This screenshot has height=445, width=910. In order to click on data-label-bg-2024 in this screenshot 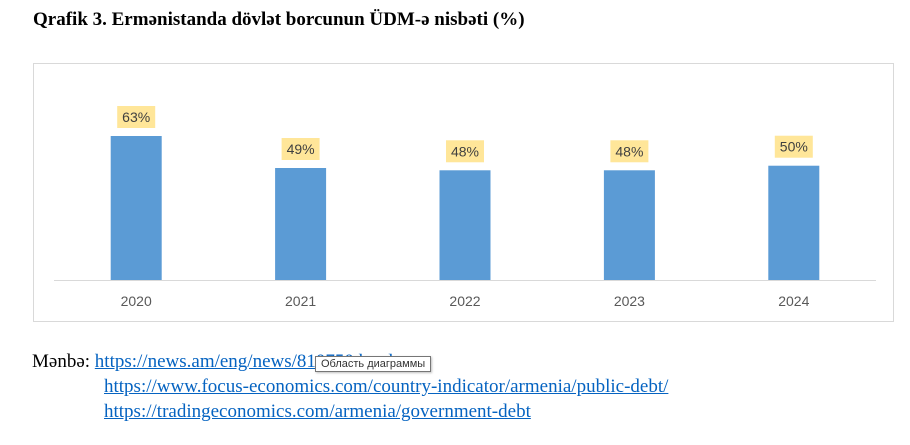, I will do `click(793, 146)`.